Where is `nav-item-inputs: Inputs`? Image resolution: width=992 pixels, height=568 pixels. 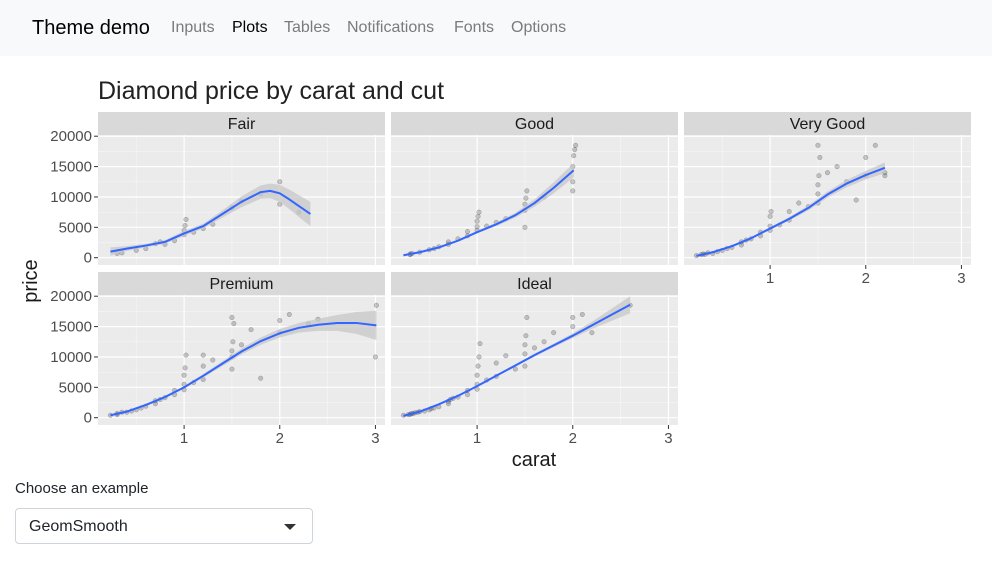
nav-item-inputs: Inputs is located at coordinates (193, 27).